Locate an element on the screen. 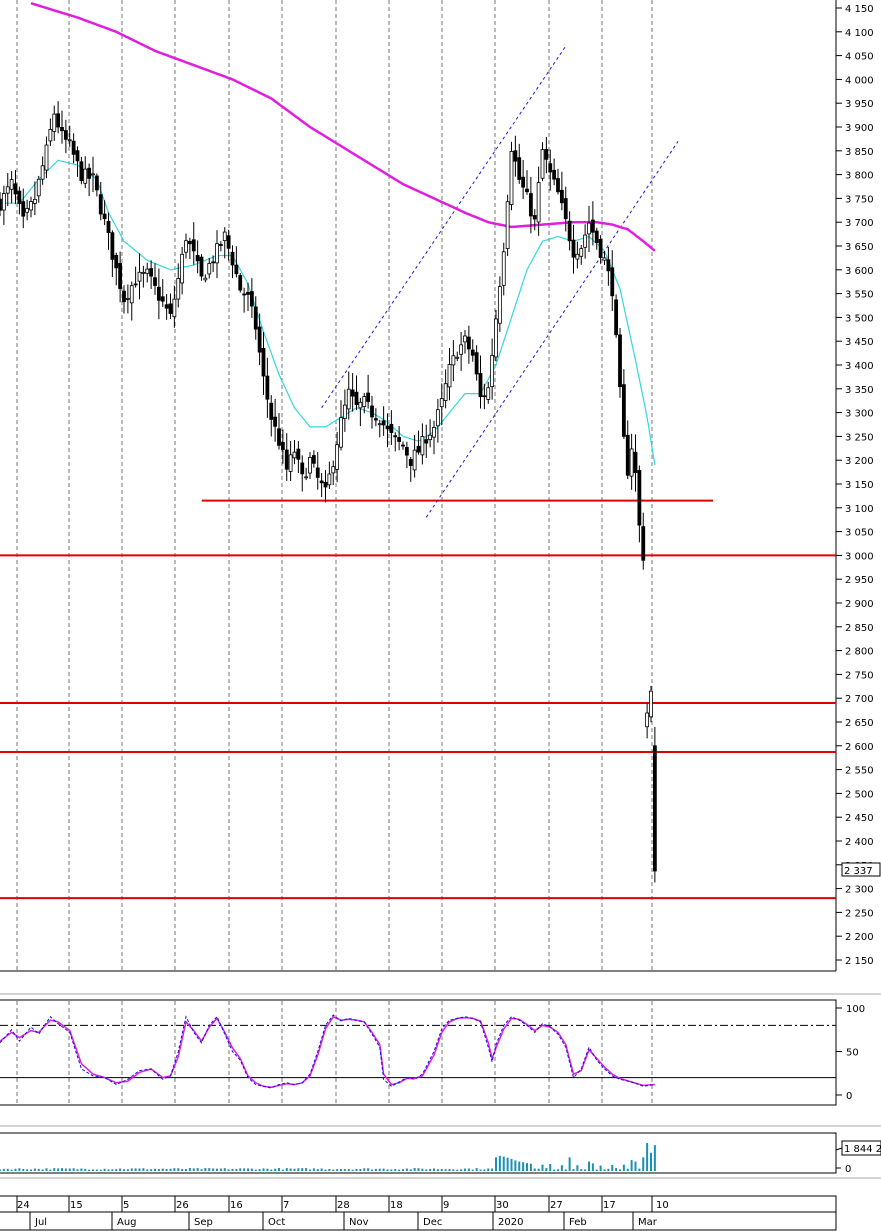 Image resolution: width=881 pixels, height=1231 pixels. price-tick-label: 2 200 is located at coordinates (859, 937).